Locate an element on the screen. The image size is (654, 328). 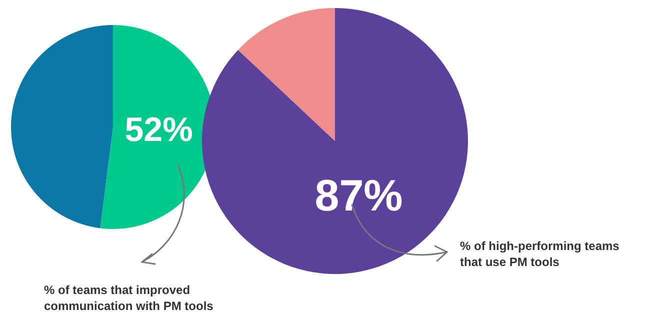
data-label: 87% is located at coordinates (358, 195).